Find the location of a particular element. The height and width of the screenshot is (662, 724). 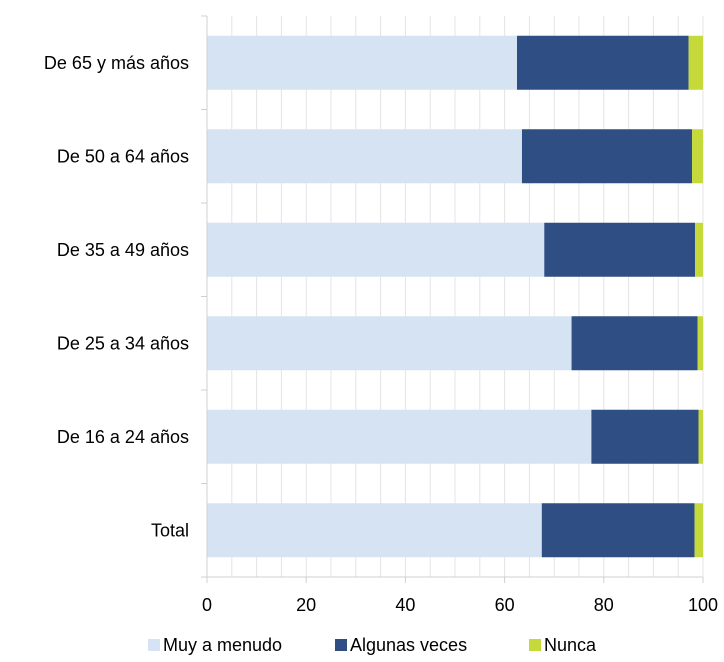

x-tick-label: 20 is located at coordinates (306, 605).